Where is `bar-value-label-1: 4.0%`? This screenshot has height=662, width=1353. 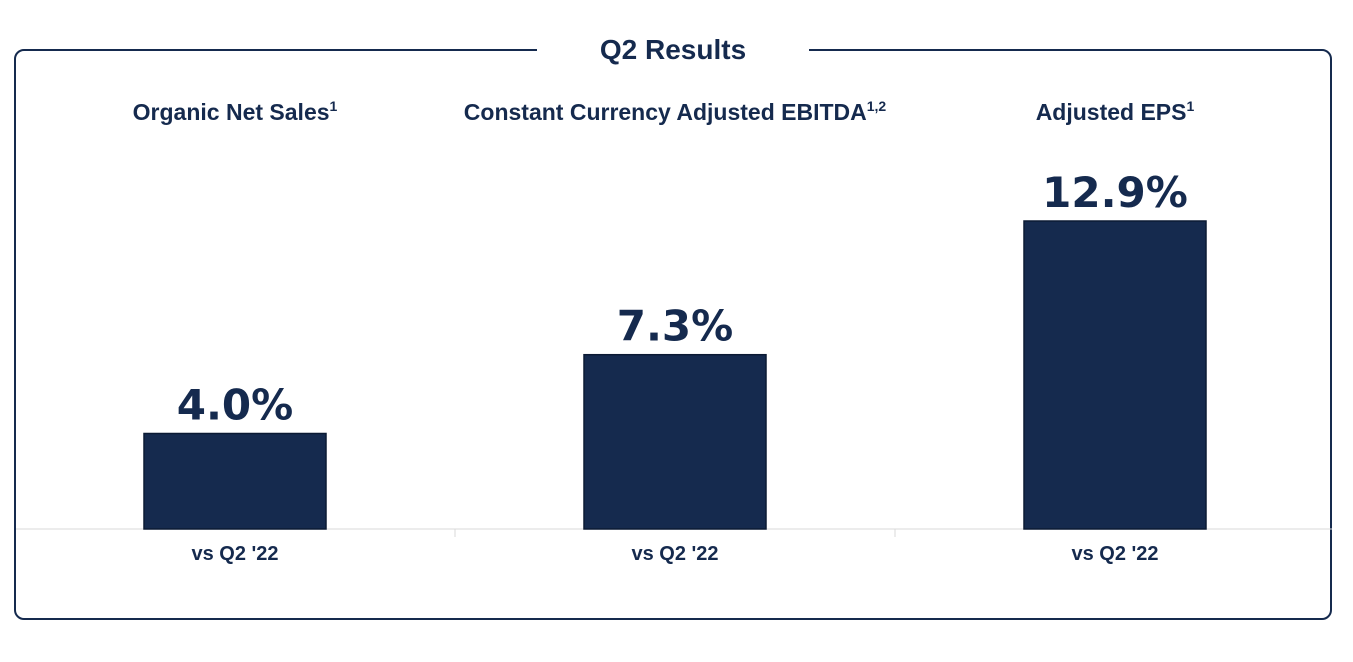 bar-value-label-1: 4.0% is located at coordinates (235, 404).